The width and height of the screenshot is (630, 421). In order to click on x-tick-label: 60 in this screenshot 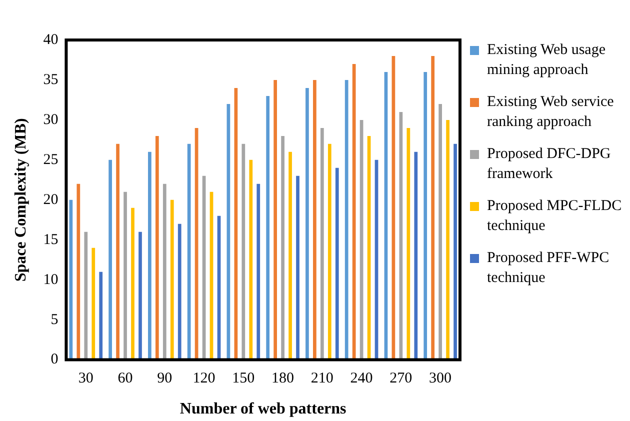, I will do `click(125, 378)`.